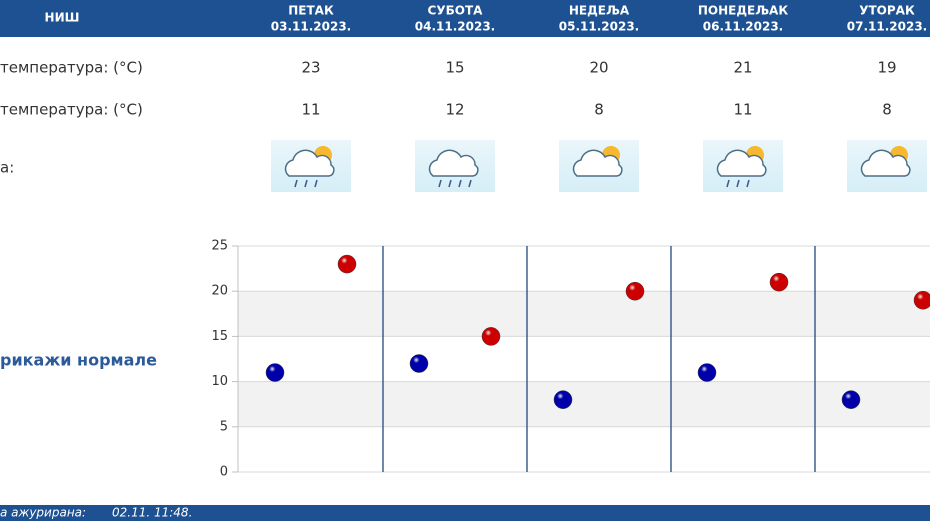 The width and height of the screenshot is (930, 525). Describe the element at coordinates (224, 426) in the screenshot. I see `y-tick-label: 5` at that location.